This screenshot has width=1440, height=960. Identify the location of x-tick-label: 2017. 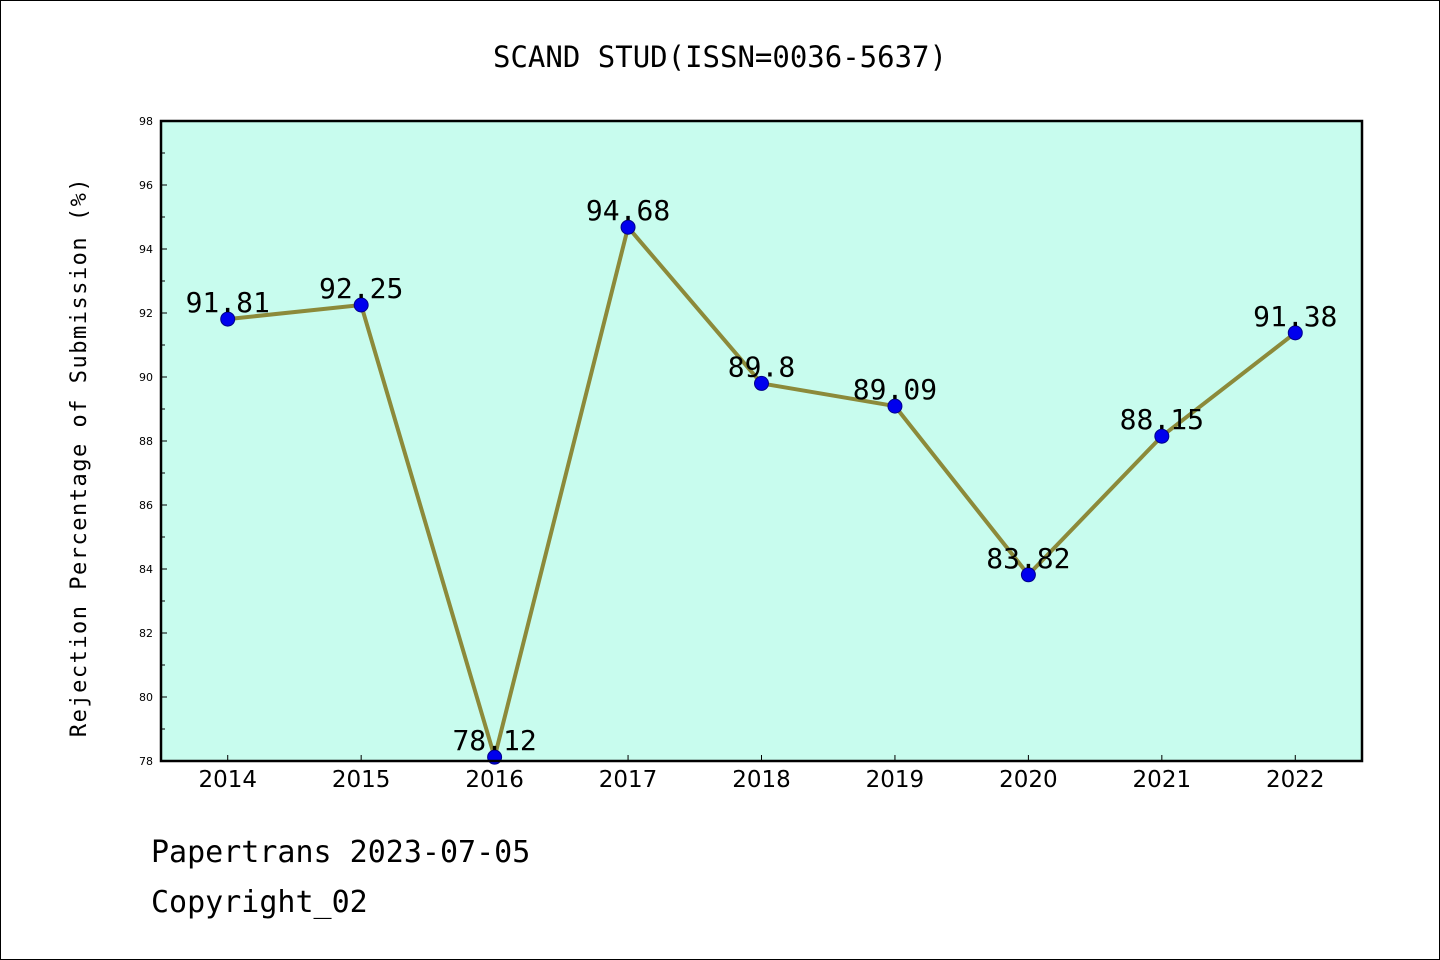
(628, 780).